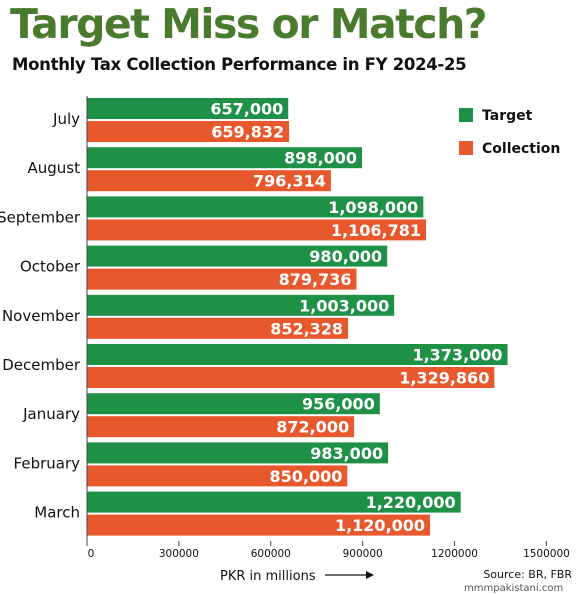 This screenshot has width=578, height=594. Describe the element at coordinates (188, 131) in the screenshot. I see `collection-bar-july` at that location.